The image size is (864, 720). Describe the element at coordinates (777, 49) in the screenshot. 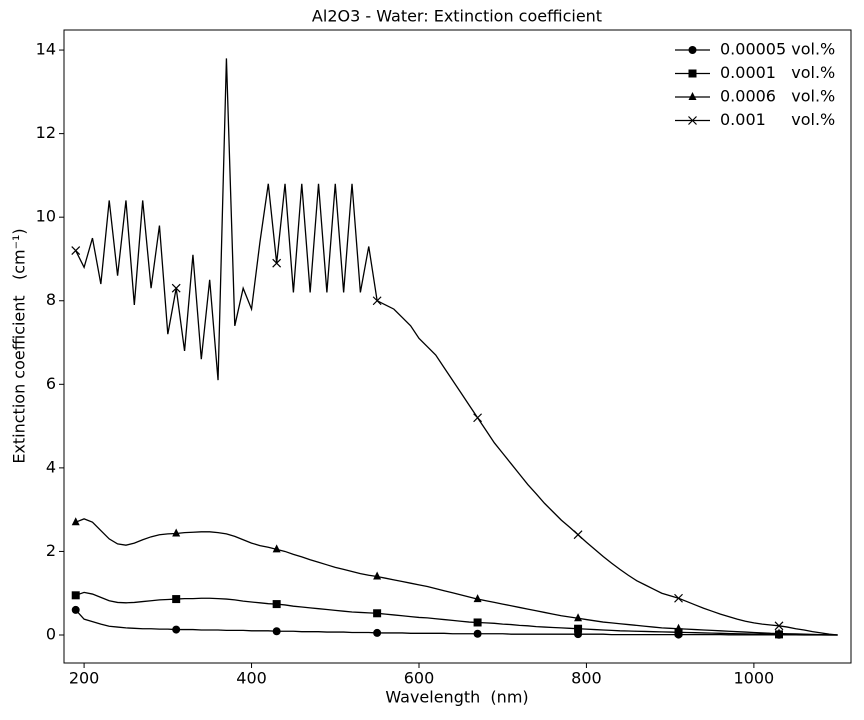

I see `legend-label: 0.00005 vol.%` at that location.